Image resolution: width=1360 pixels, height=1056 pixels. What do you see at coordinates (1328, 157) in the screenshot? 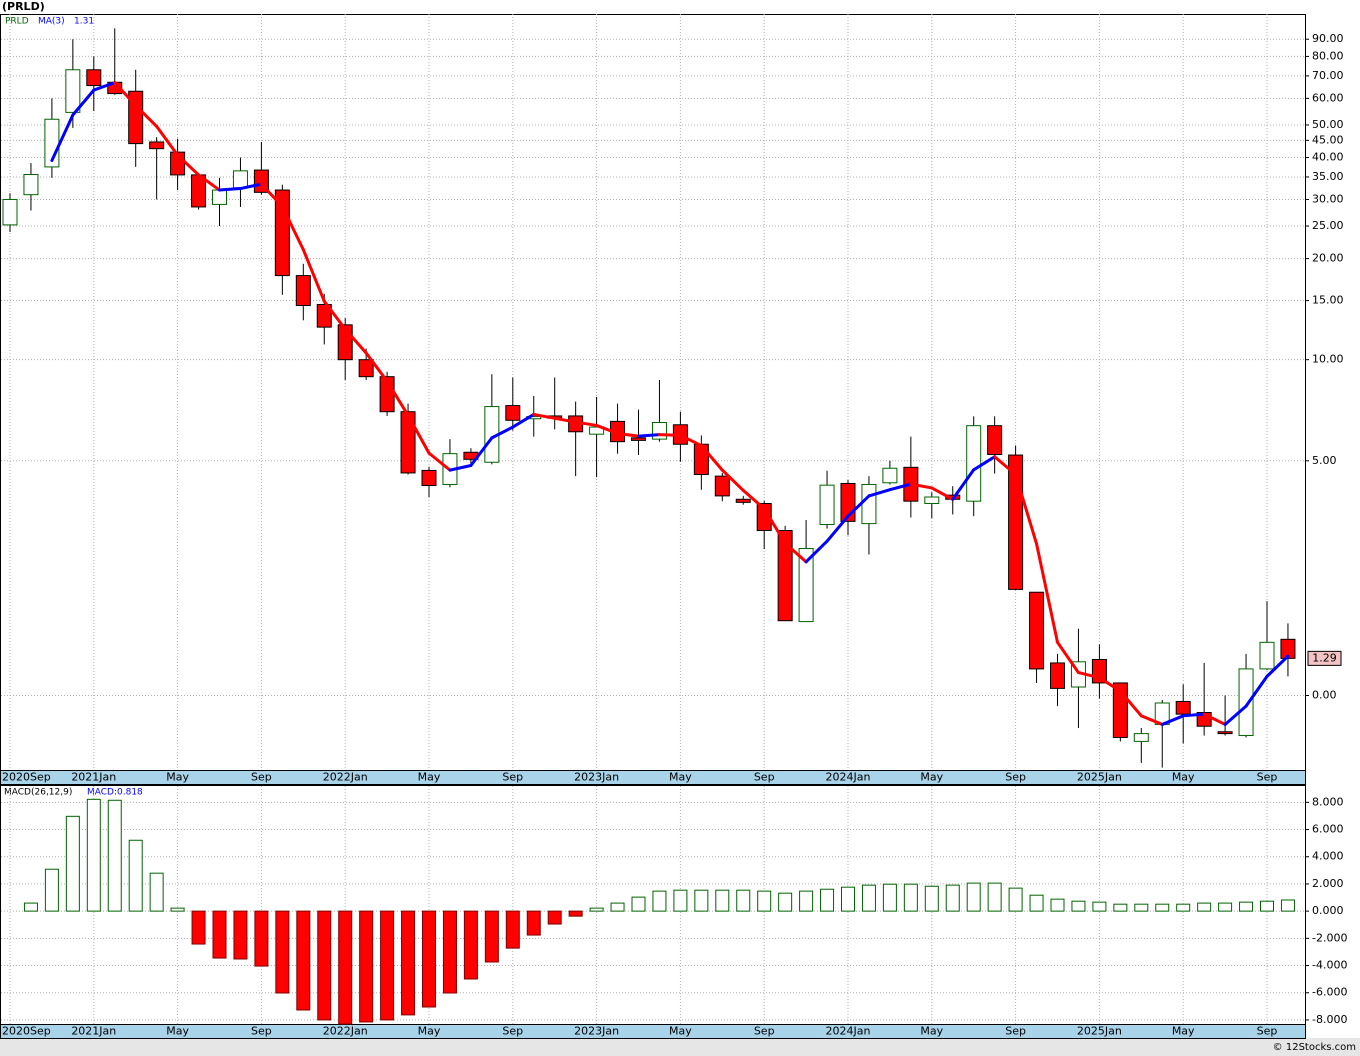
I see `y-tick-label: 40.00` at bounding box center [1328, 157].